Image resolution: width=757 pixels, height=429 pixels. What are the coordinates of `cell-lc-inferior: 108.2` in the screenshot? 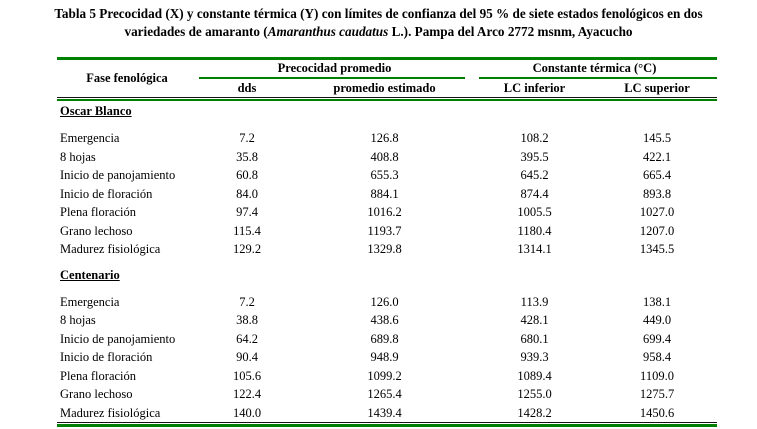 It's located at (534, 138).